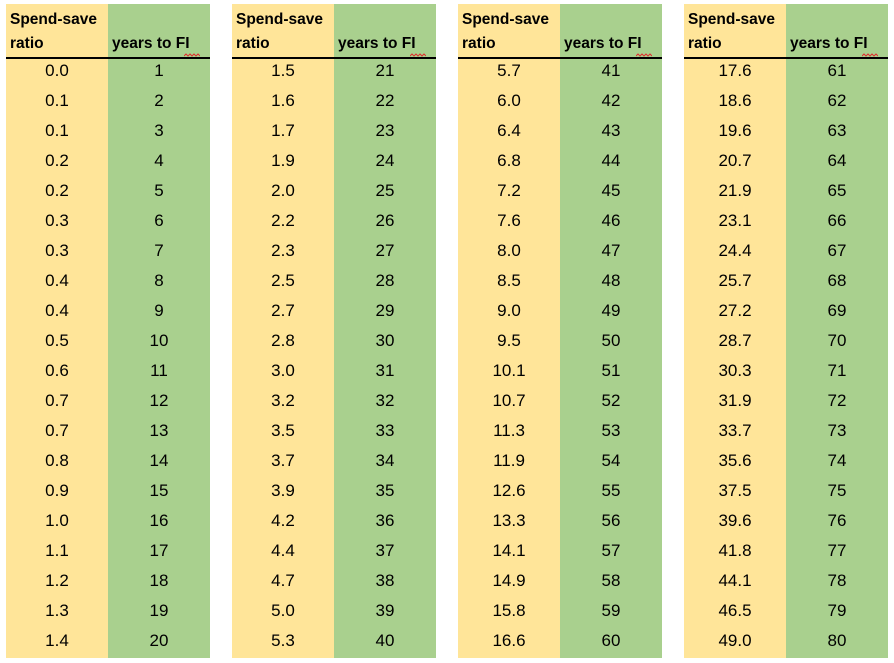 The image size is (894, 663). Describe the element at coordinates (837, 160) in the screenshot. I see `years-cell: 64` at that location.